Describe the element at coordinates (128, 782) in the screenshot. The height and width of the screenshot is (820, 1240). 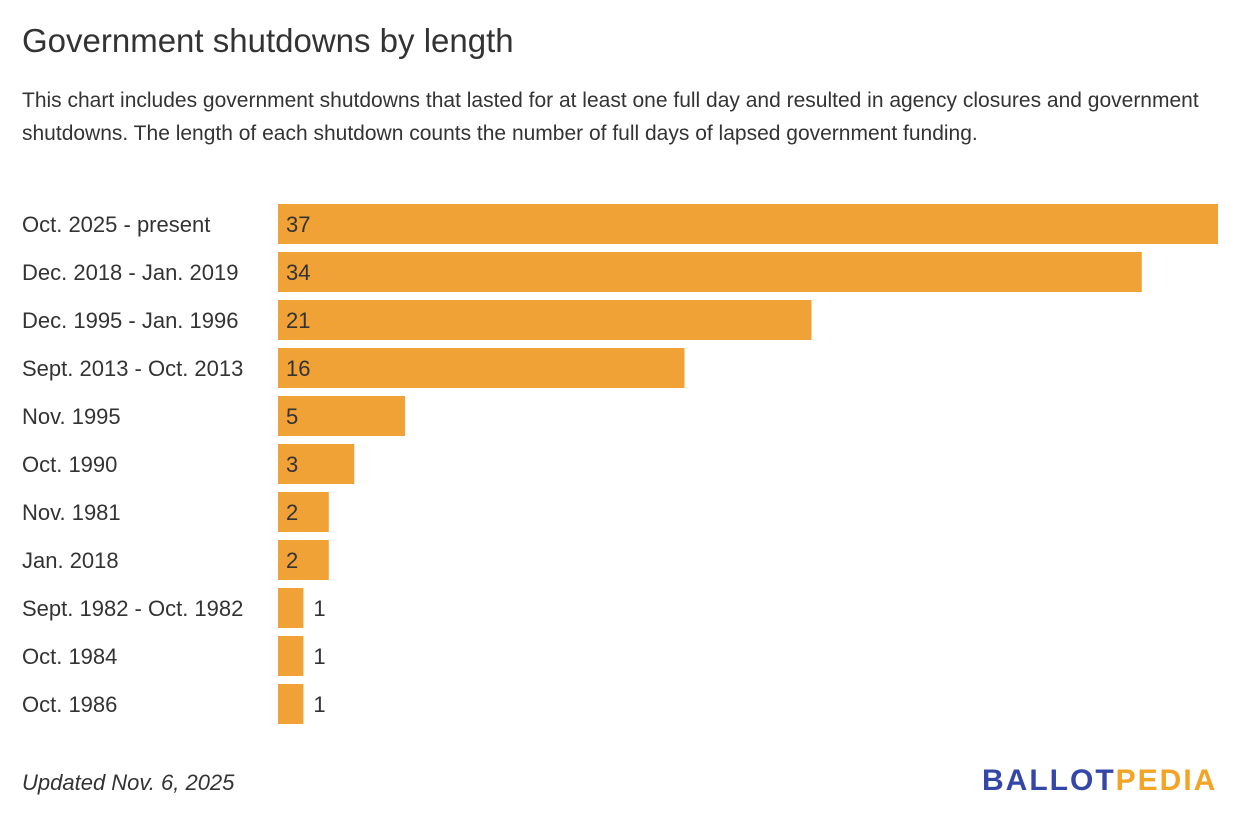
I see `updated-note: Updated Nov. 6, 2025` at that location.